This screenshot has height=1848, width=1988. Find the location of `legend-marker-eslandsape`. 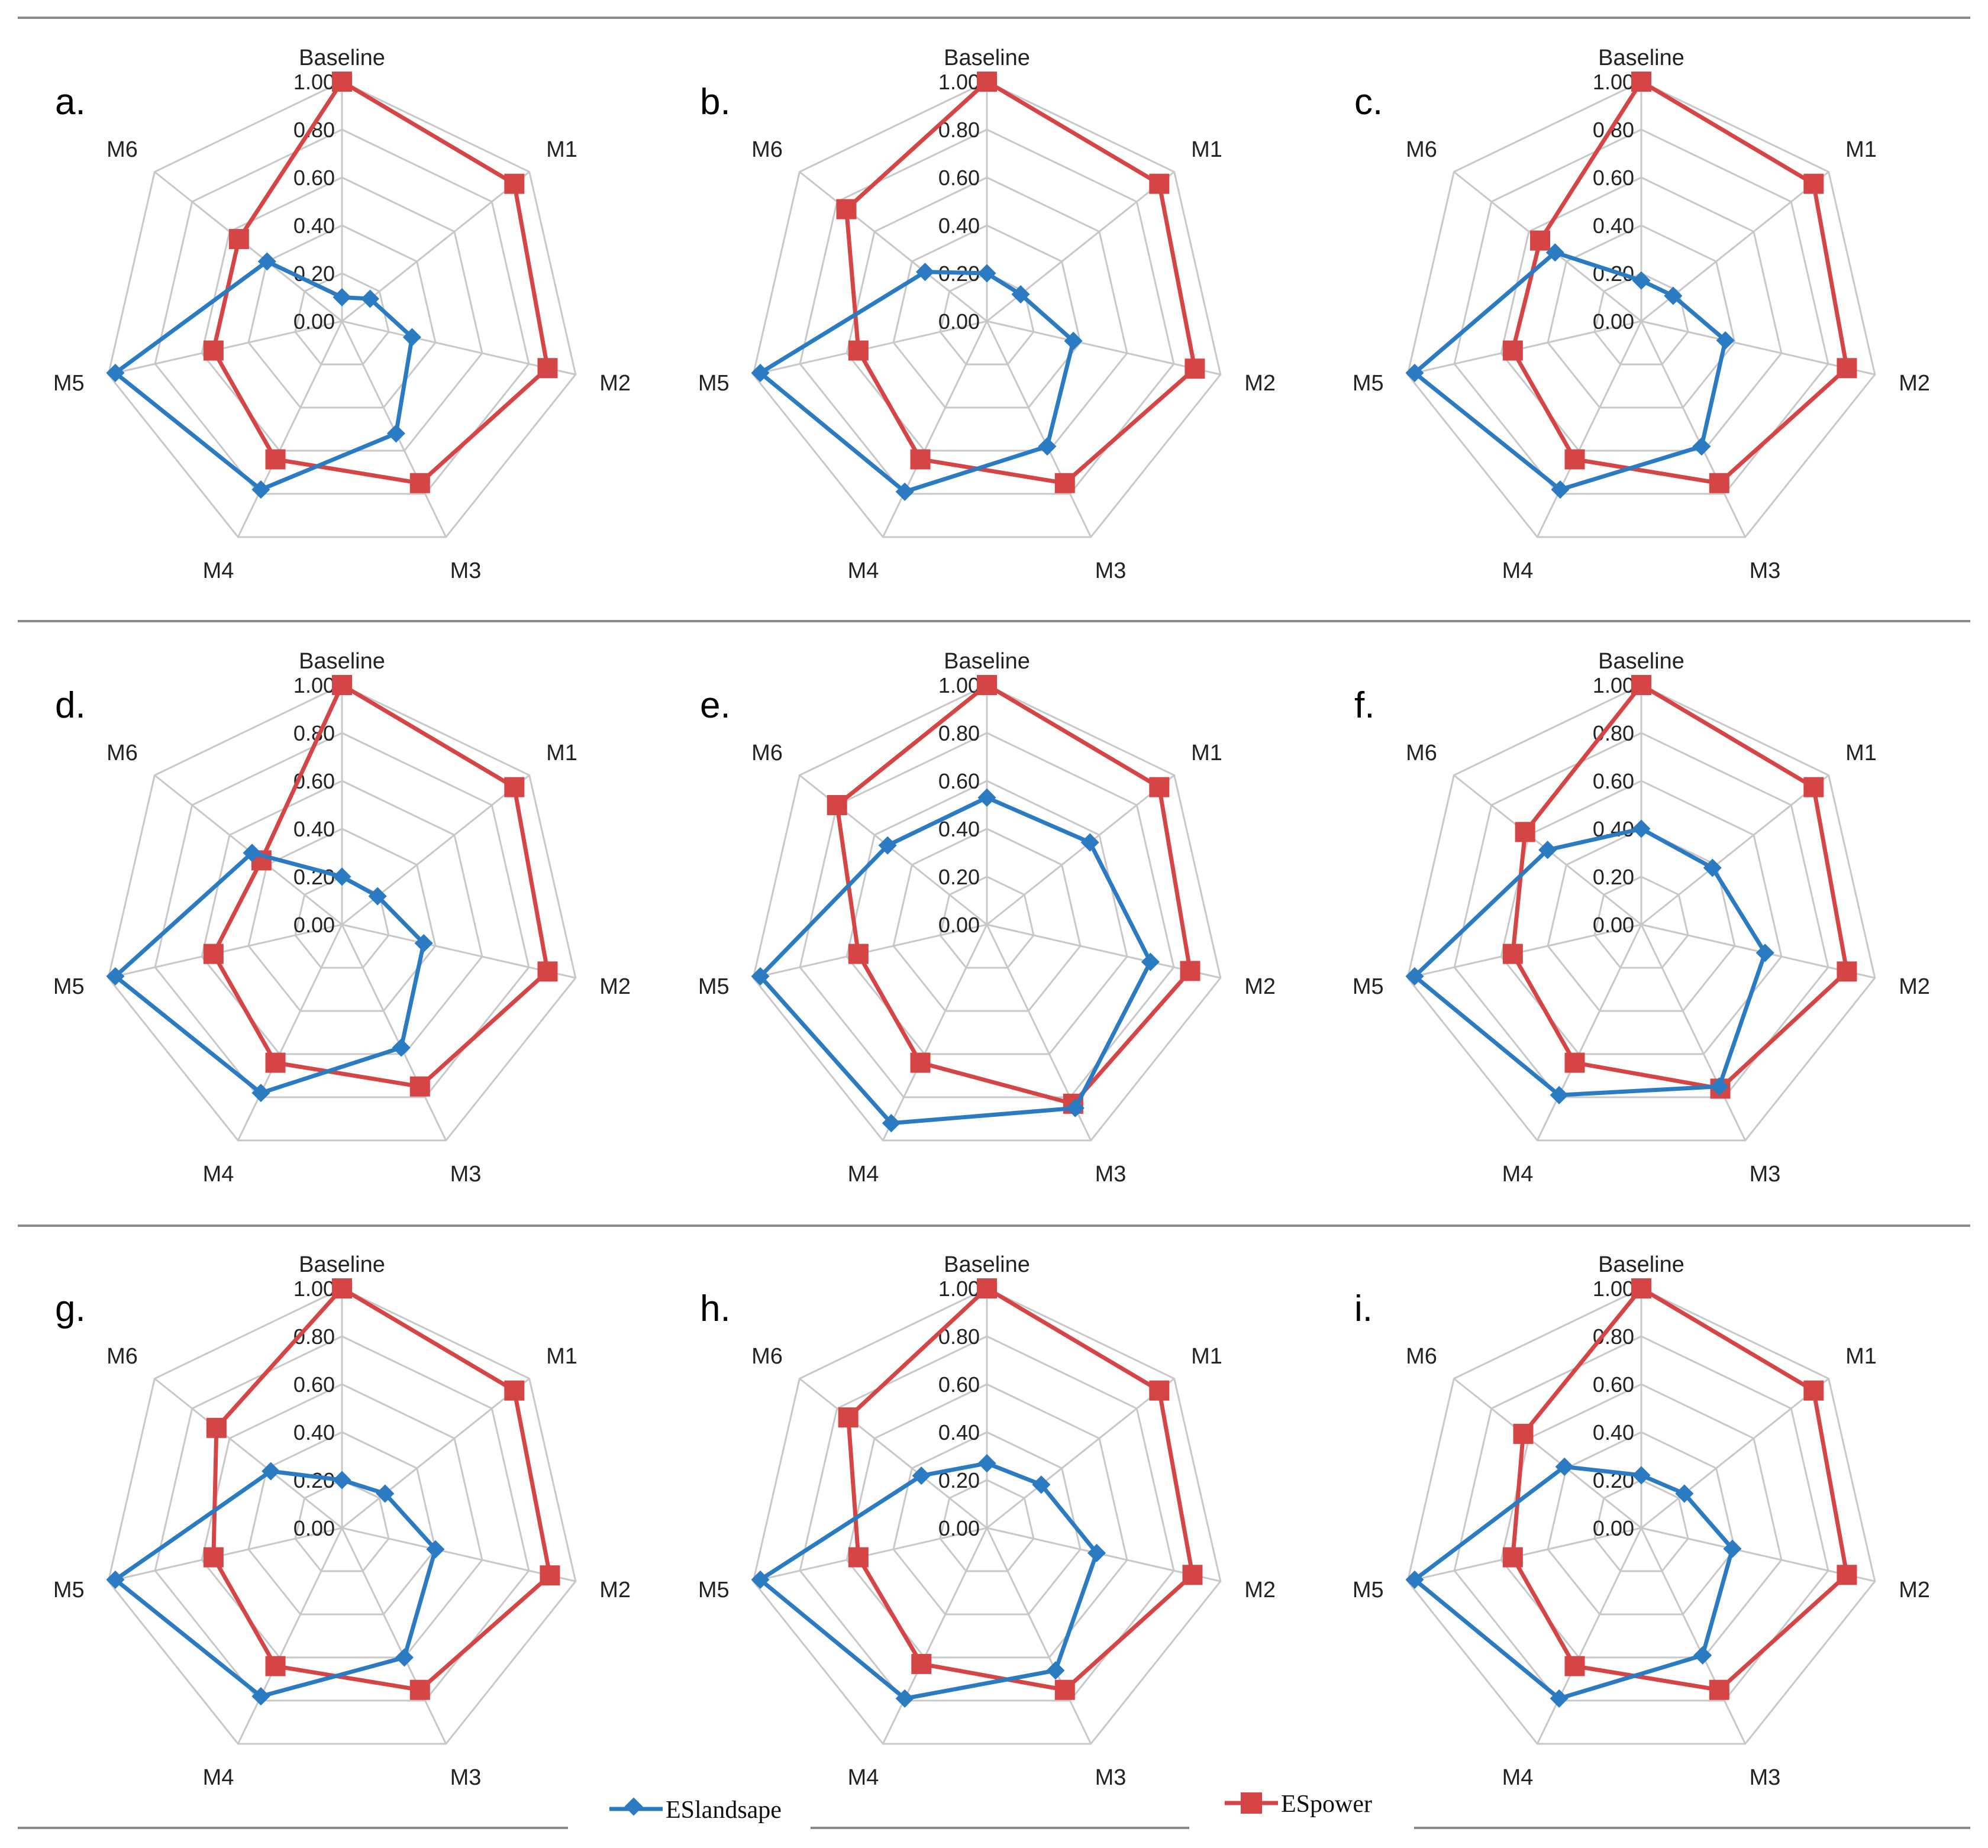

legend-marker-eslandsape is located at coordinates (633, 1806).